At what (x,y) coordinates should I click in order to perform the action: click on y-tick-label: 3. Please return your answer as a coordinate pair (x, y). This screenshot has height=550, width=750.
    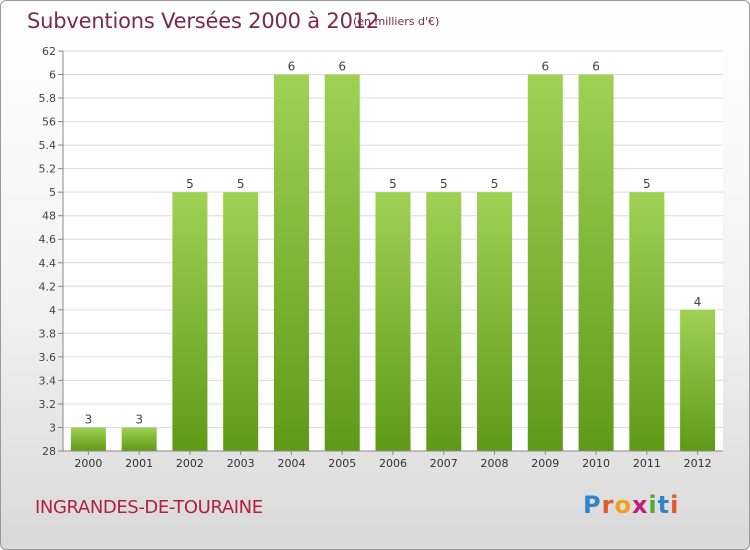
    Looking at the image, I should click on (52, 427).